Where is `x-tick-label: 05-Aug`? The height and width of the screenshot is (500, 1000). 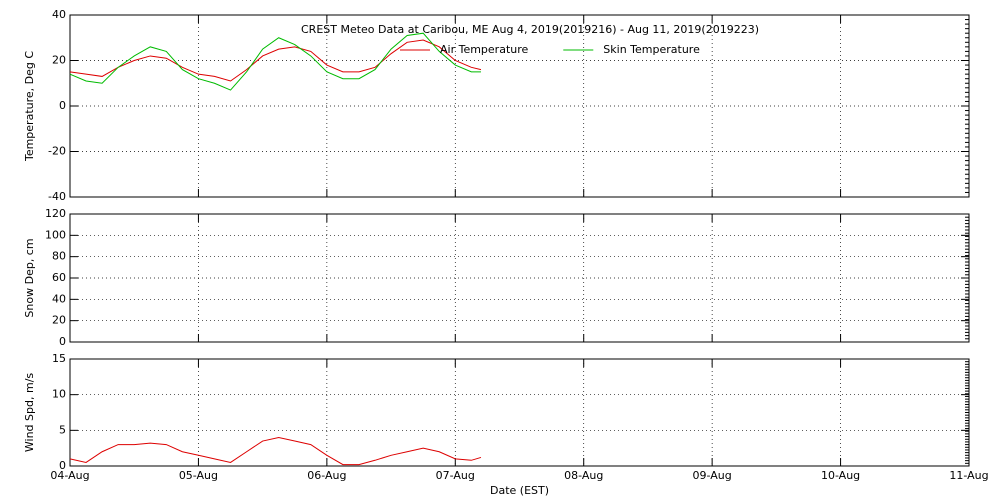 x-tick-label: 05-Aug is located at coordinates (198, 475).